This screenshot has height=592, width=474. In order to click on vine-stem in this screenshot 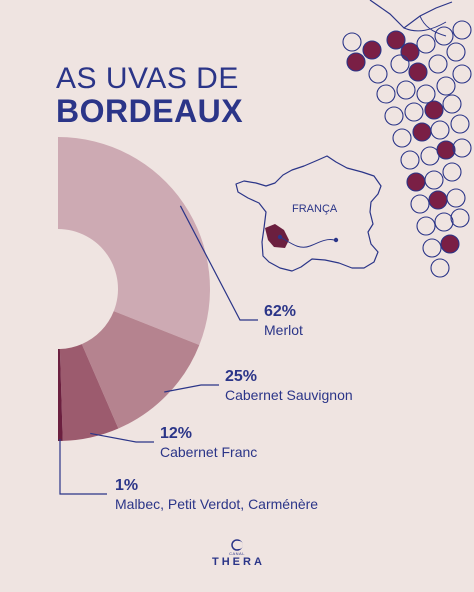, I will do `click(411, 14)`.